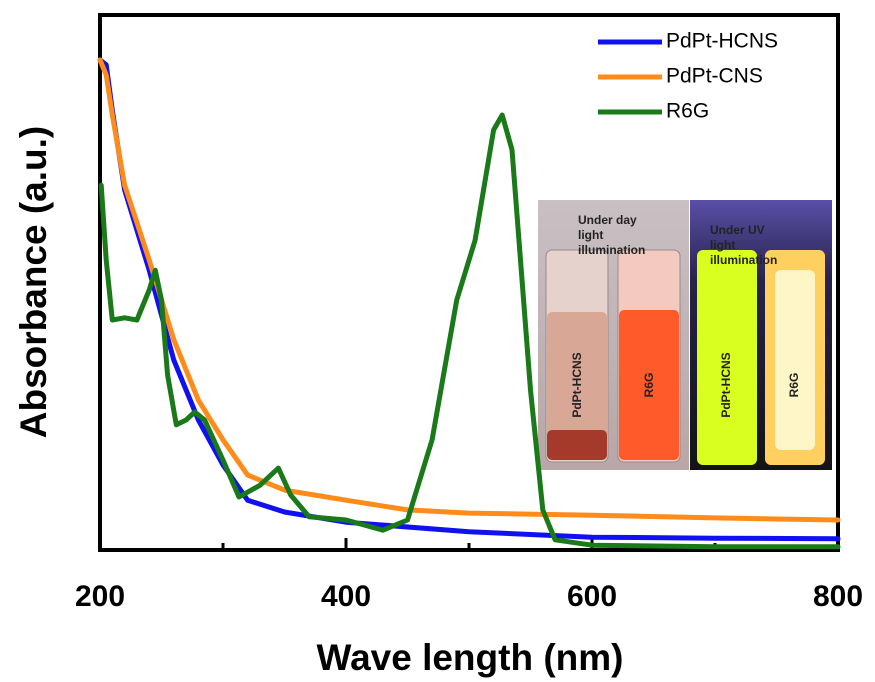  Describe the element at coordinates (592, 596) in the screenshot. I see `x-tick-label: 600` at that location.